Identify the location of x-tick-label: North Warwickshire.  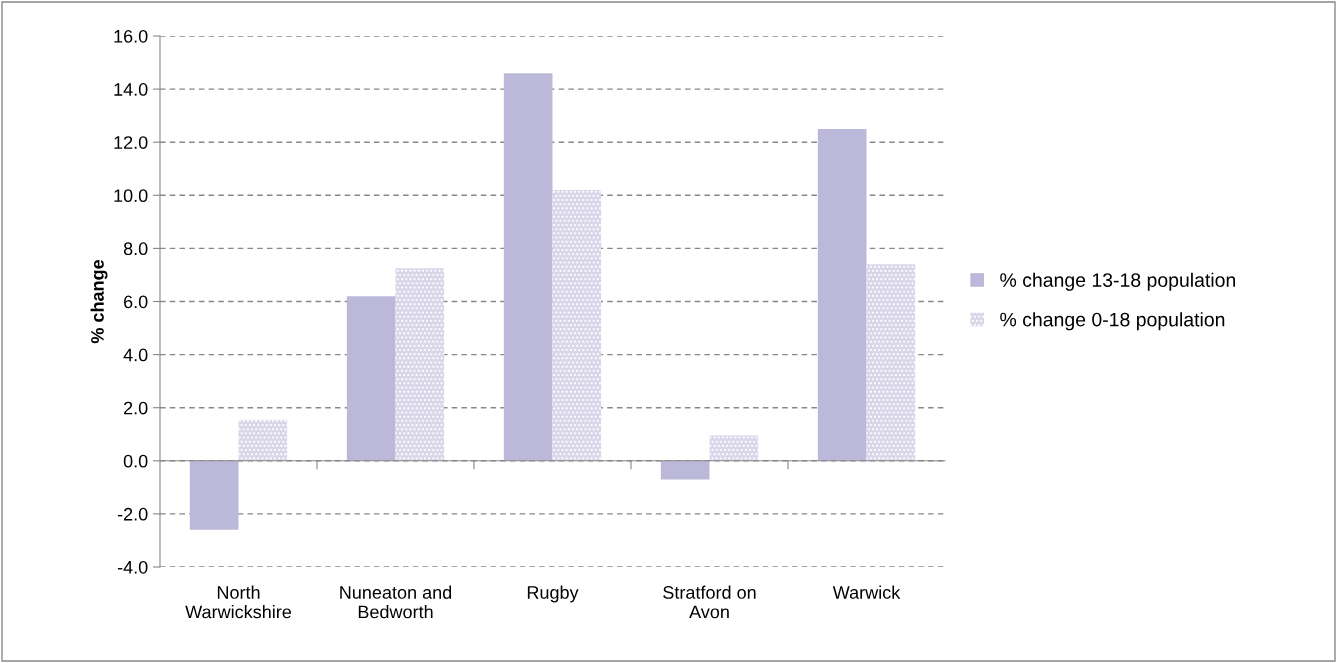
(238, 602).